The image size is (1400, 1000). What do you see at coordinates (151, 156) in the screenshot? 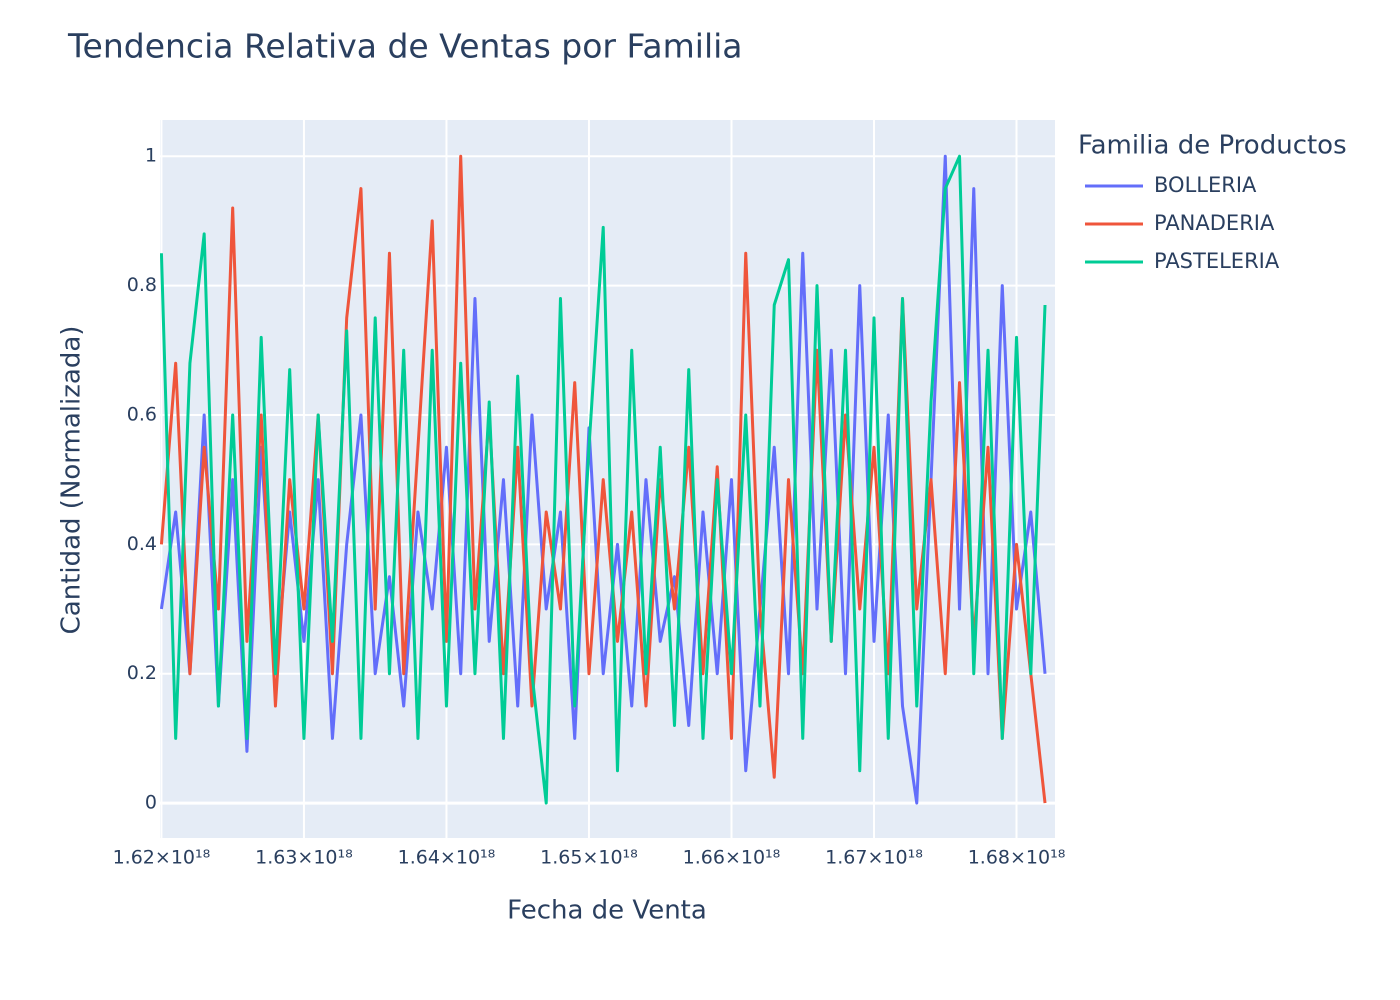
I see `y-tick-label: 1` at bounding box center [151, 156].